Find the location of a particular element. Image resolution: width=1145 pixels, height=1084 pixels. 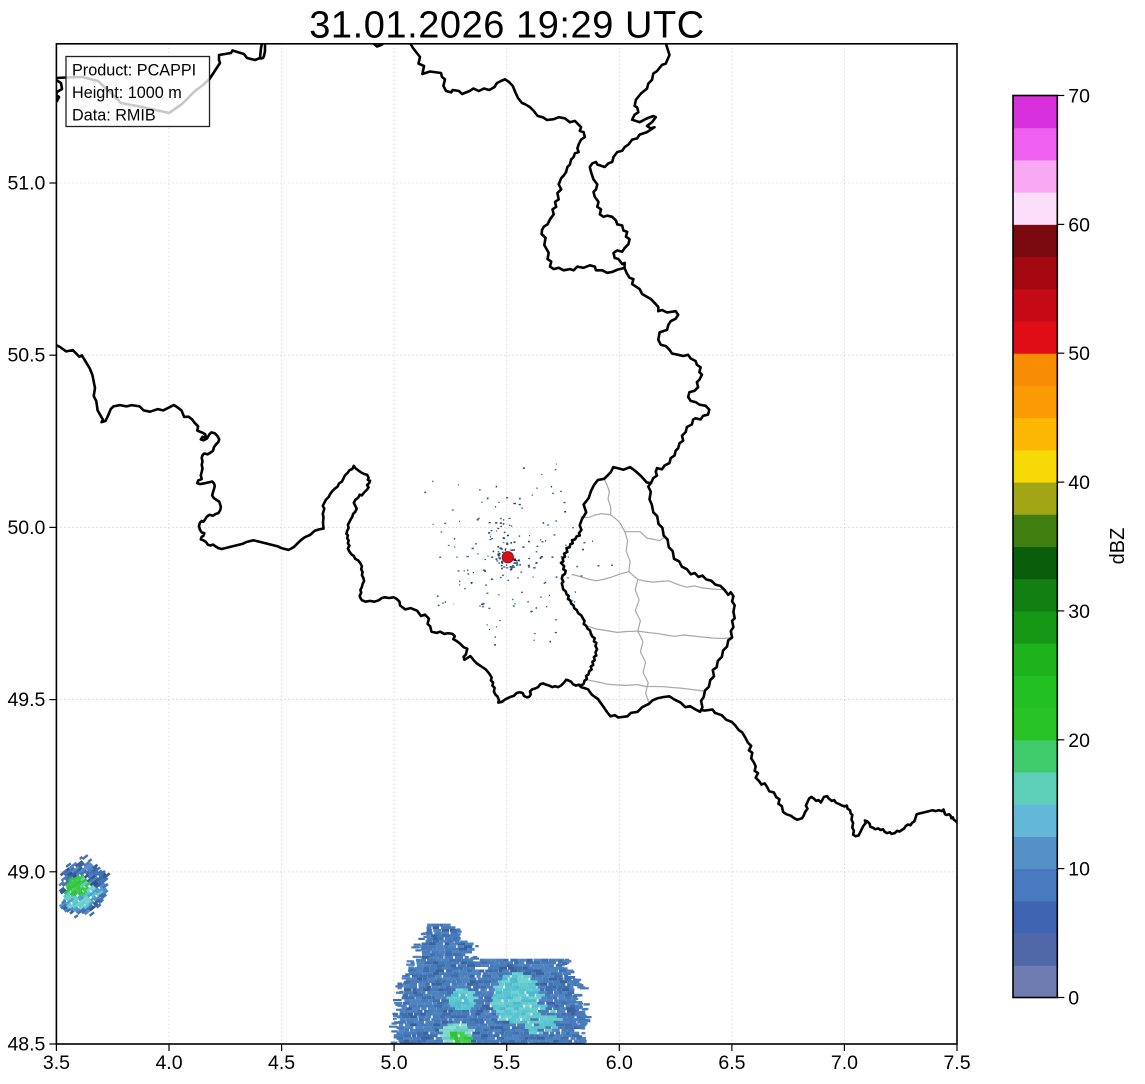

svg-text: 31.01.2026 19:29 UTC is located at coordinates (507, 26).